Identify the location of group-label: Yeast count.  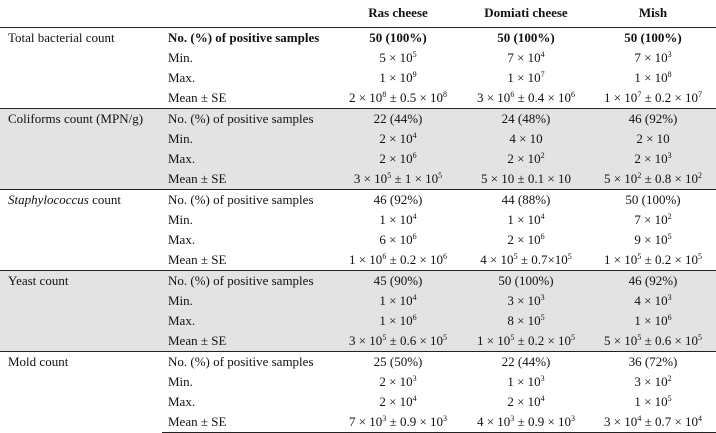
(81, 310).